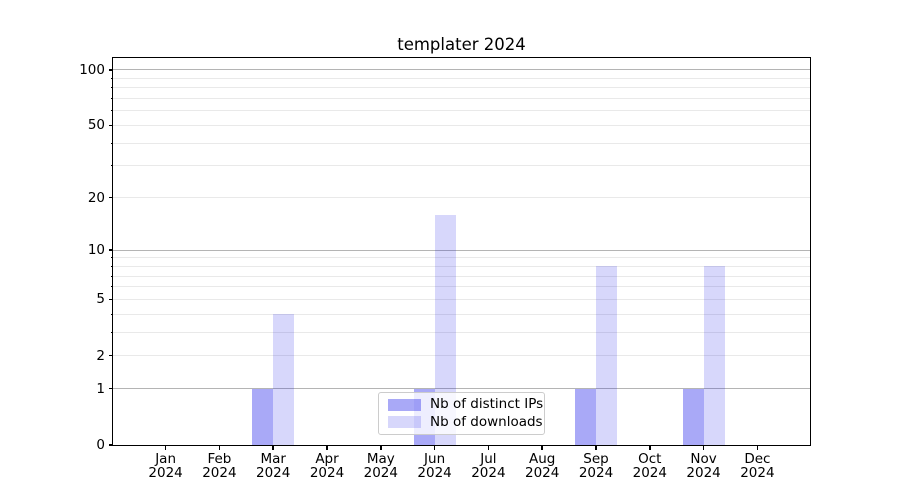 Image resolution: width=900 pixels, height=500 pixels. Describe the element at coordinates (327, 447) in the screenshot. I see `x-tick-apr` at that location.